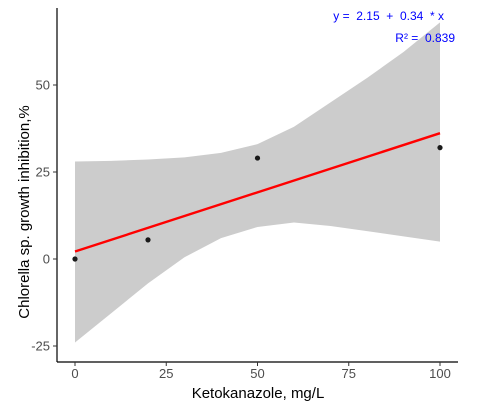 Image resolution: width=480 pixels, height=409 pixels. What do you see at coordinates (46, 259) in the screenshot?
I see `y-tick-label: 0` at bounding box center [46, 259].